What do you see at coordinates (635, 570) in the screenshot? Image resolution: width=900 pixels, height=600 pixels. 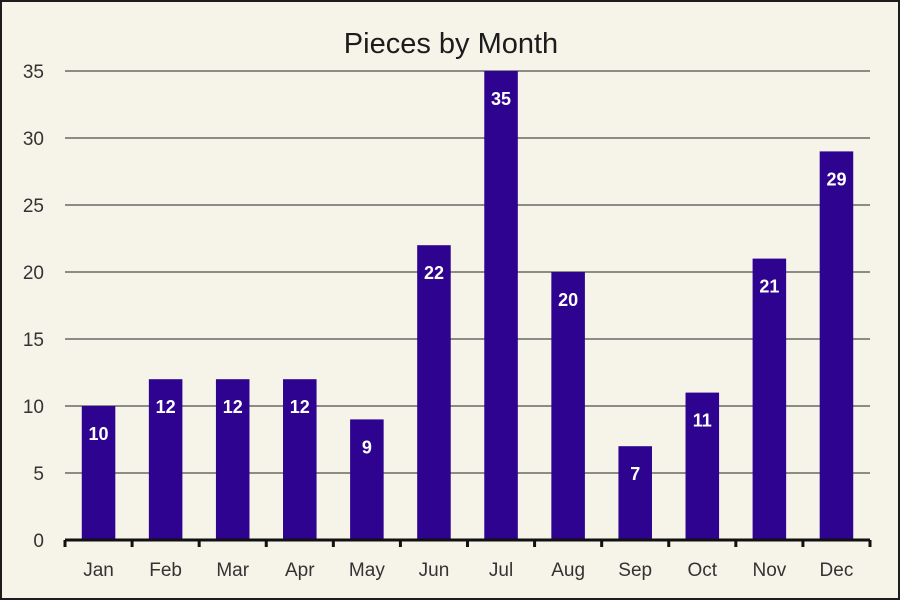 I see `x-tick-label: Sep` at bounding box center [635, 570].